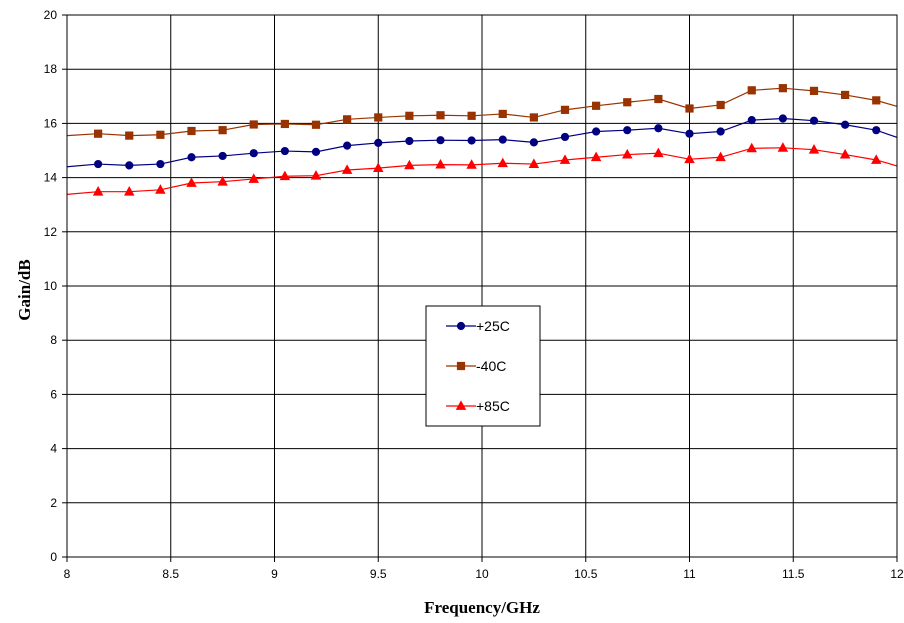 The width and height of the screenshot is (904, 623). Describe the element at coordinates (274, 574) in the screenshot. I see `x-tick-label: 9` at that location.